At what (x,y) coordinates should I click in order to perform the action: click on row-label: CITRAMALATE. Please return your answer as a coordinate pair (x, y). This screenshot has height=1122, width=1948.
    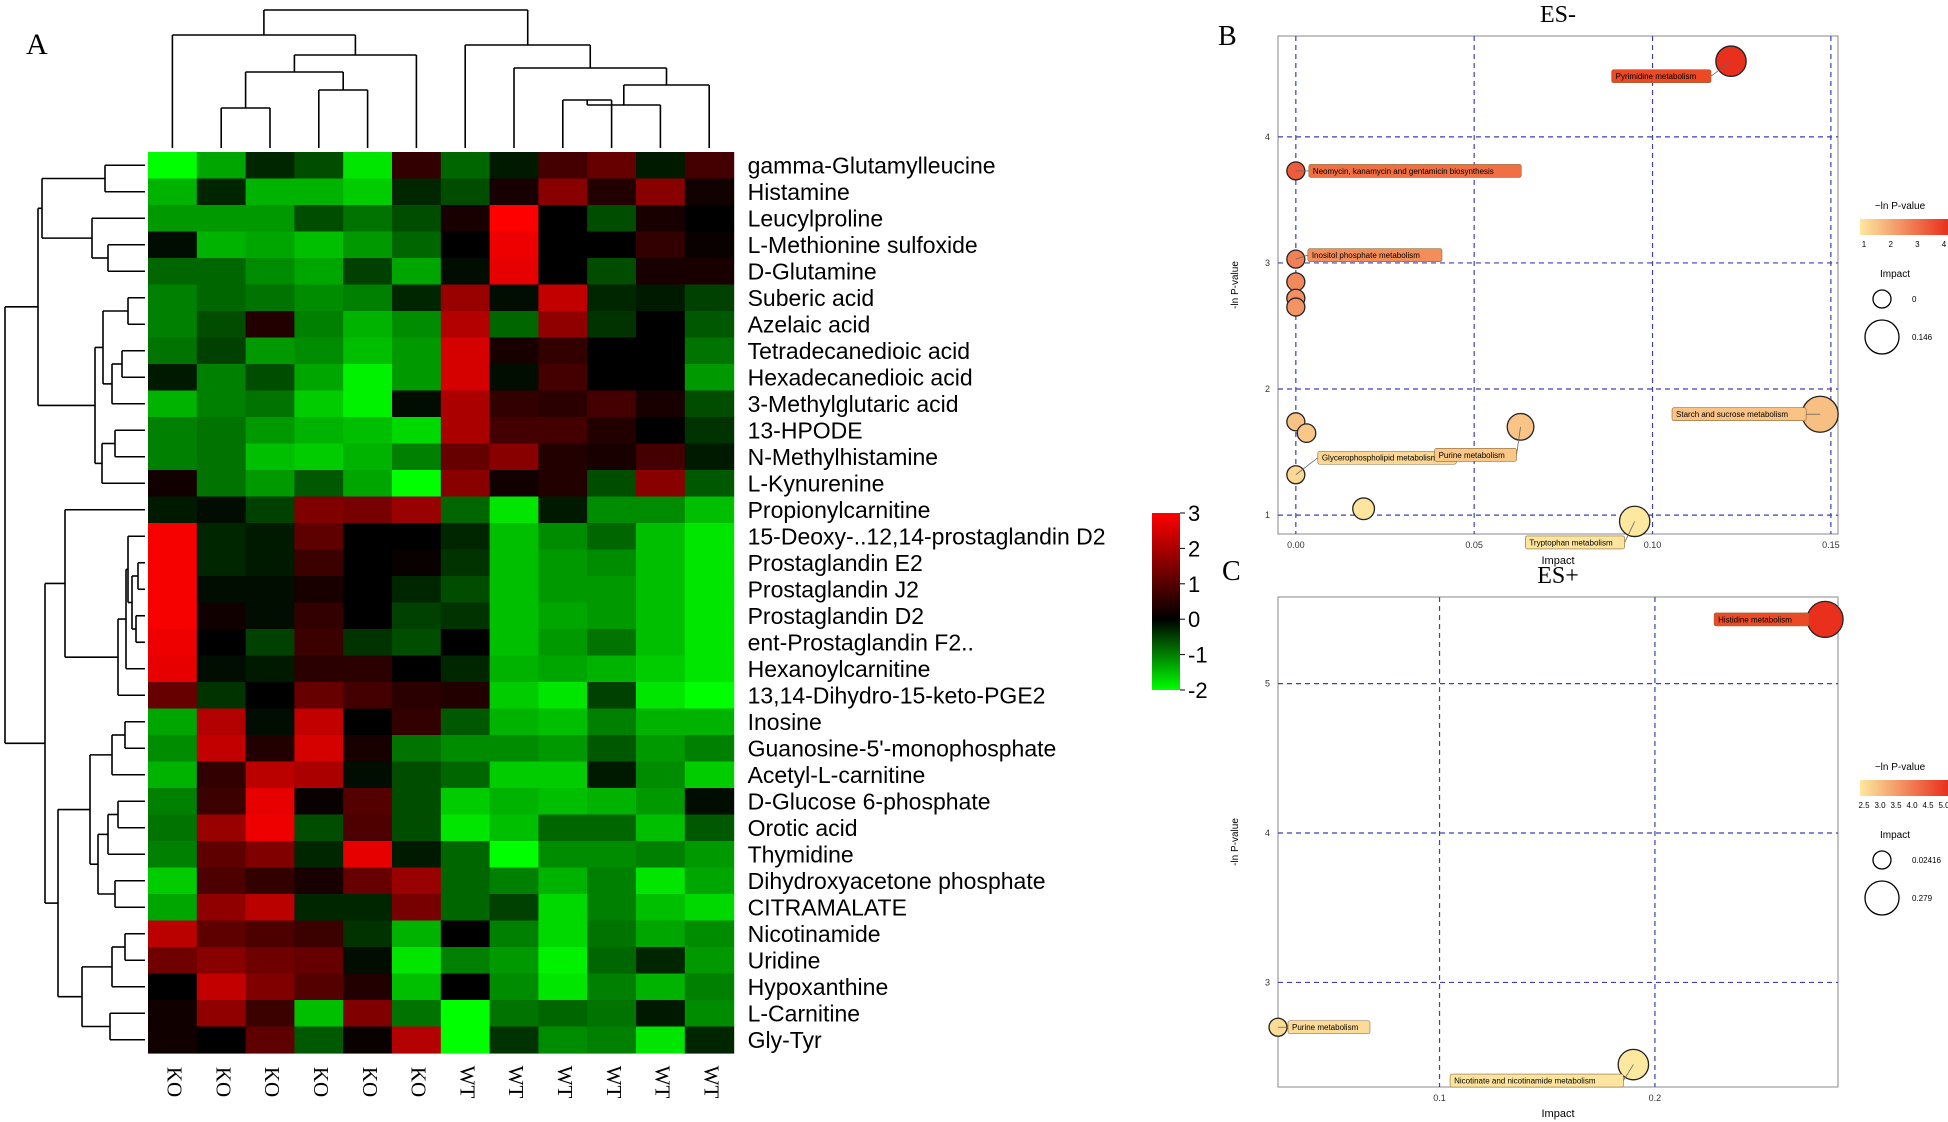
    Looking at the image, I should click on (827, 907).